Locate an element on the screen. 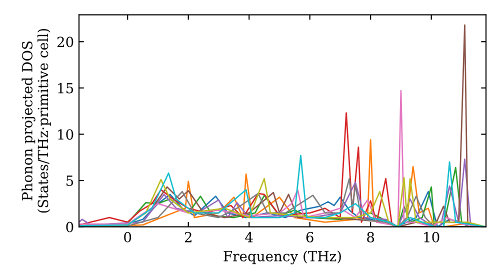 The width and height of the screenshot is (500, 280). y-tick-label: 0 is located at coordinates (70, 227).